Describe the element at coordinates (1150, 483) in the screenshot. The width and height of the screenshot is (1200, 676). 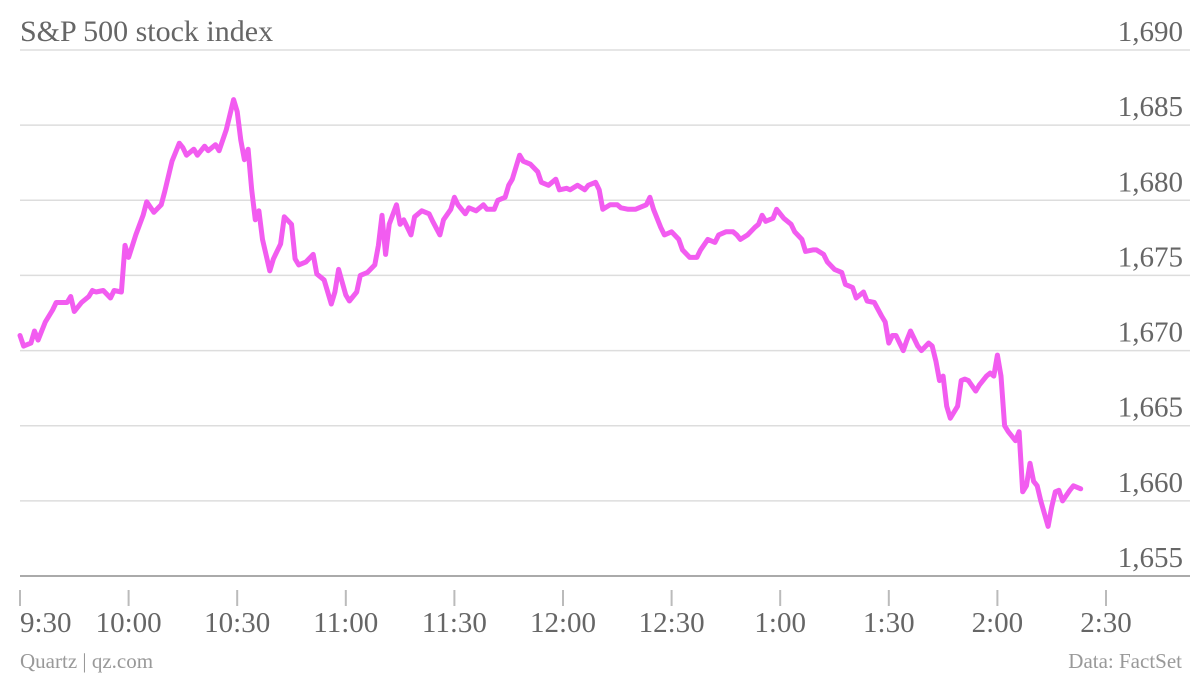
I see `y-tick-label: 1,660` at that location.